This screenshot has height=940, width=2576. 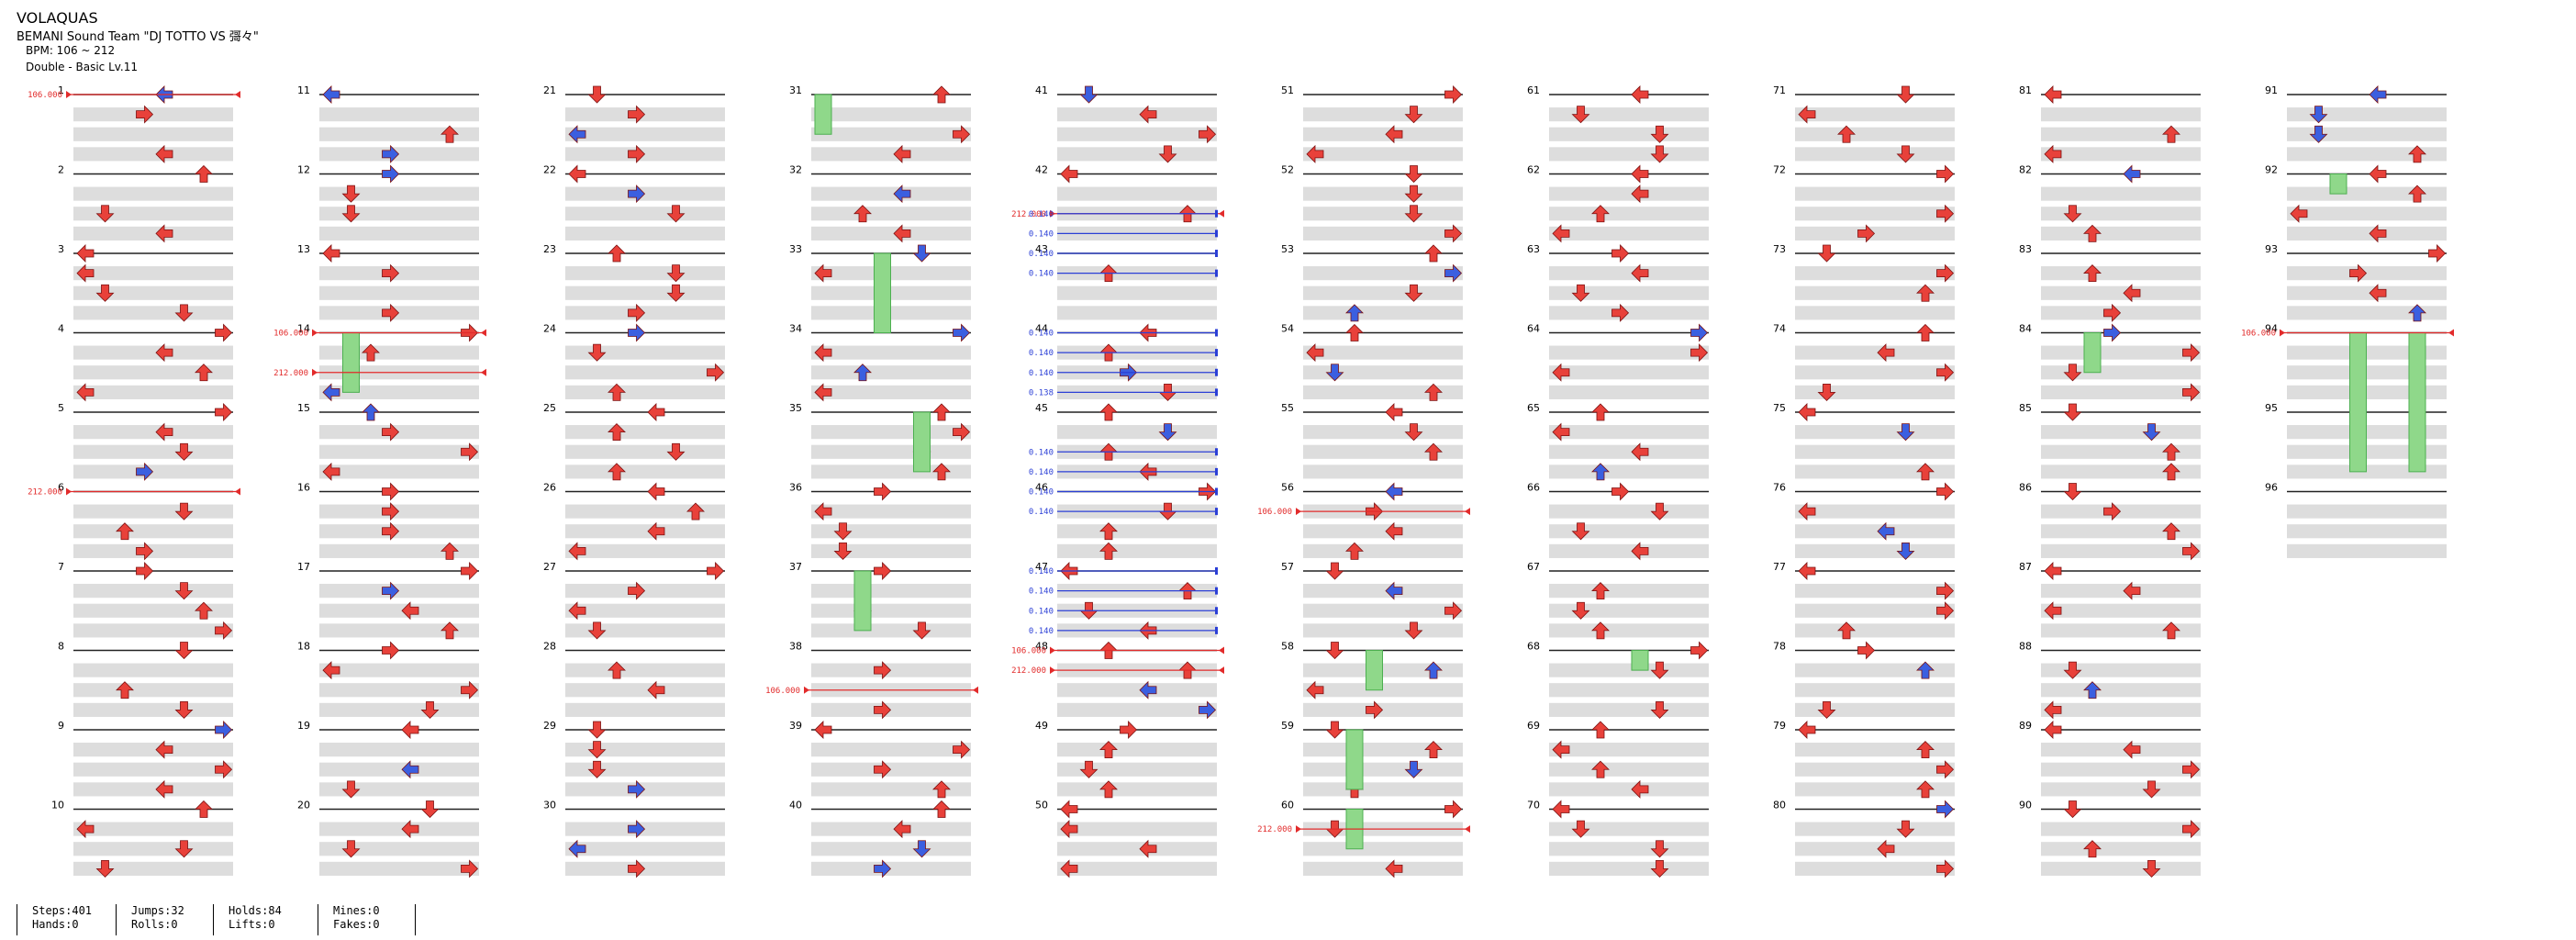 What do you see at coordinates (1041, 90) in the screenshot?
I see `measure-number: 41` at bounding box center [1041, 90].